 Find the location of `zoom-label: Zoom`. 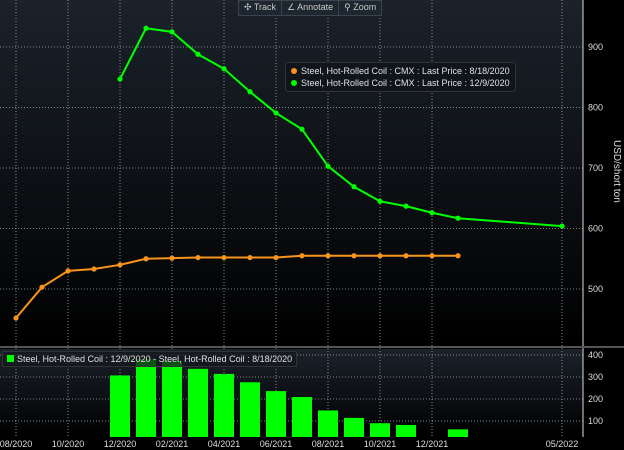

zoom-label: Zoom is located at coordinates (365, 7).